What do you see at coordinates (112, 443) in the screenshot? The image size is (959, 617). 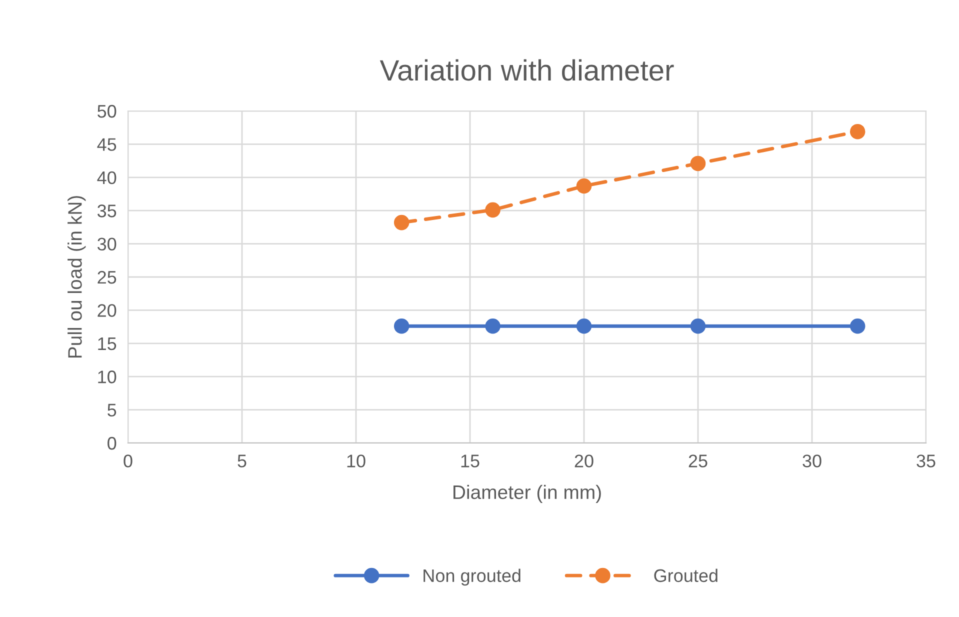 I see `y-tick-label: 0` at bounding box center [112, 443].